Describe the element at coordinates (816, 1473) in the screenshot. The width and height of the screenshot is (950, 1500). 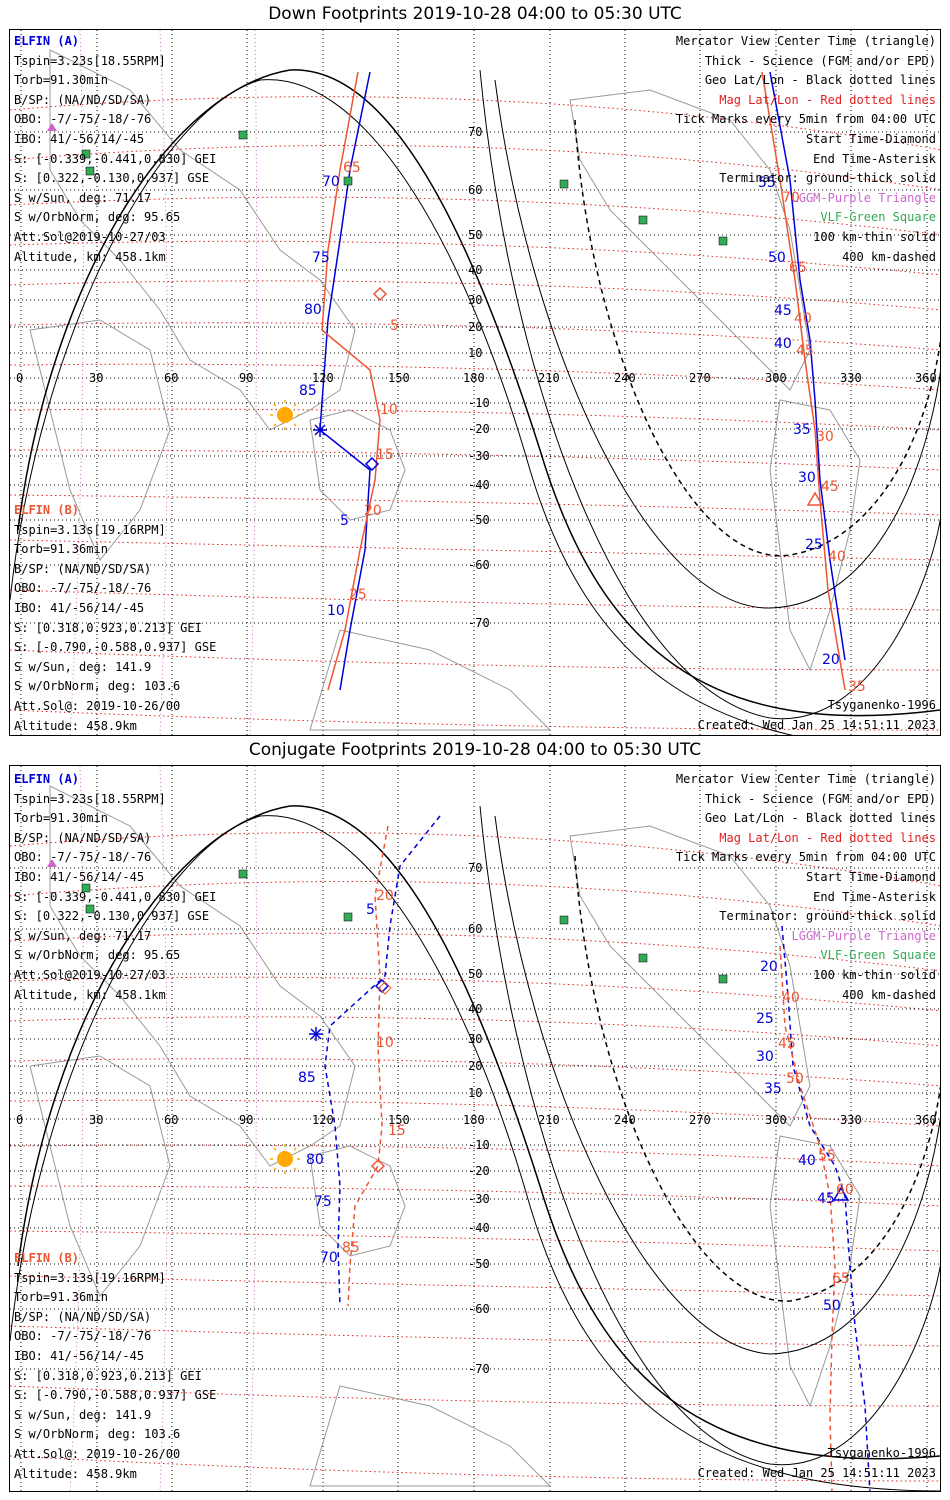
I see `created-label: Created: Wed Jan 25 14:51:11 2023` at that location.